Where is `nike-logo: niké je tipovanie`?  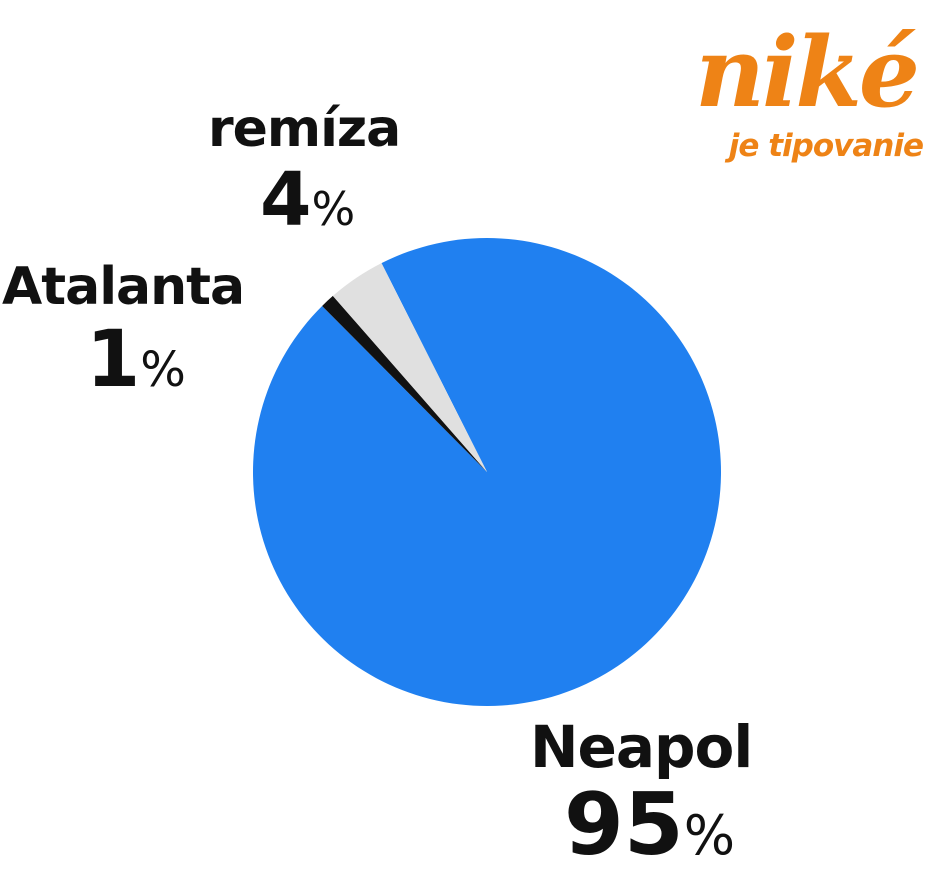 nike-logo: niké je tipovanie is located at coordinates (809, 91).